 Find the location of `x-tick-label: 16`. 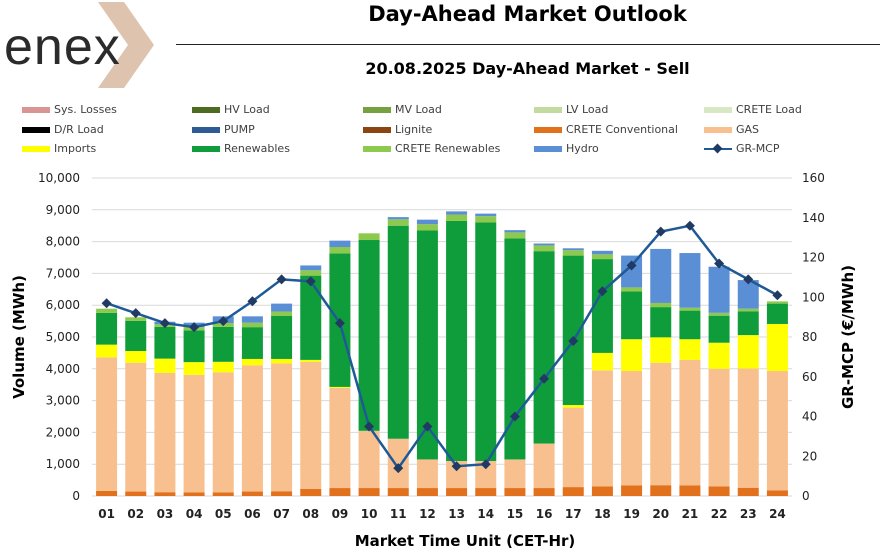

x-tick-label: 16 is located at coordinates (544, 514).